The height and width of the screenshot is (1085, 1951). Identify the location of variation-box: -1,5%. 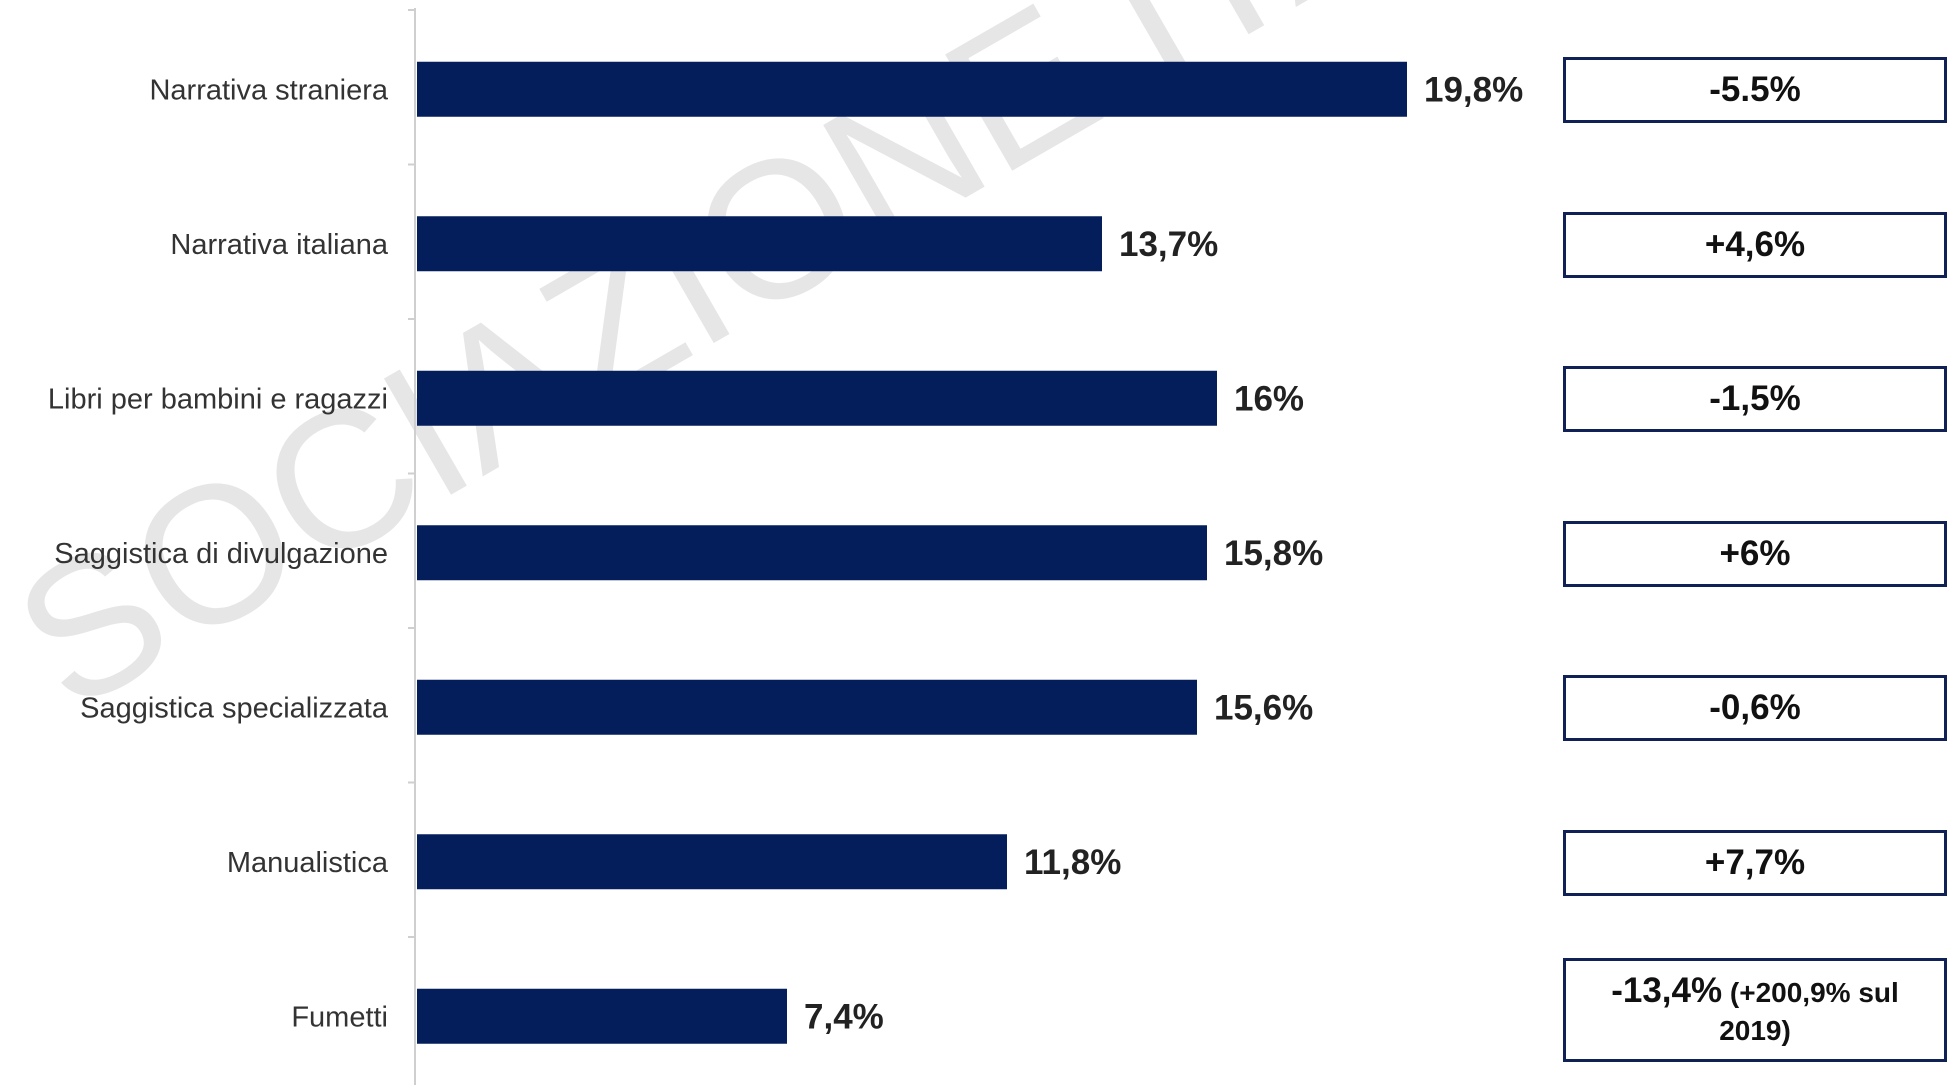
(1755, 399).